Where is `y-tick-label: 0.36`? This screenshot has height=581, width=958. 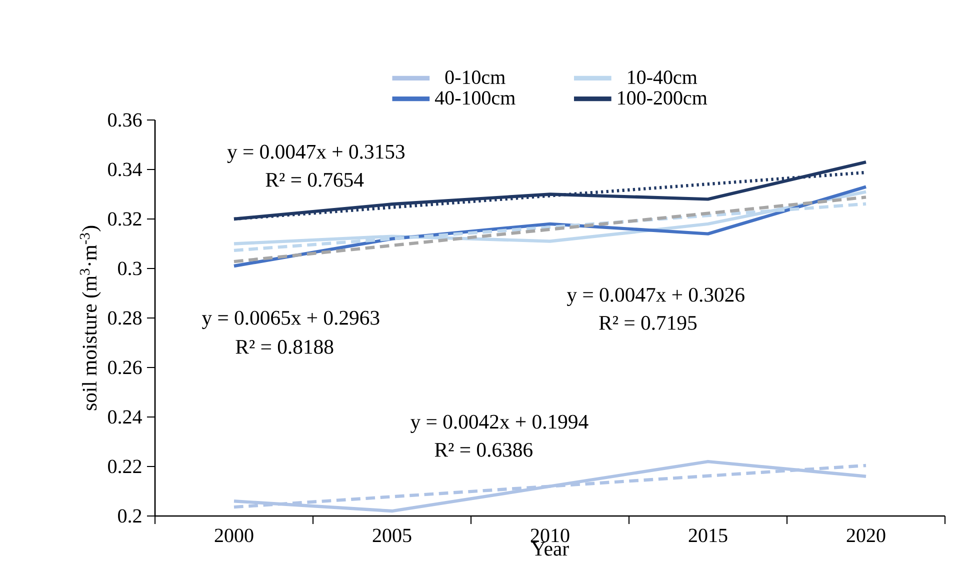 y-tick-label: 0.36 is located at coordinates (125, 120).